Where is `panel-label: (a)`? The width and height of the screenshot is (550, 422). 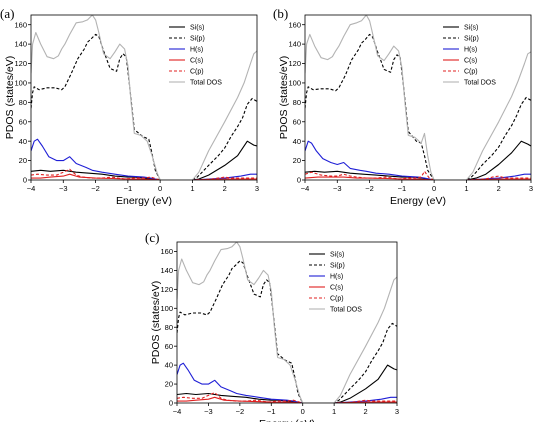 panel-label: (a) is located at coordinates (7, 13).